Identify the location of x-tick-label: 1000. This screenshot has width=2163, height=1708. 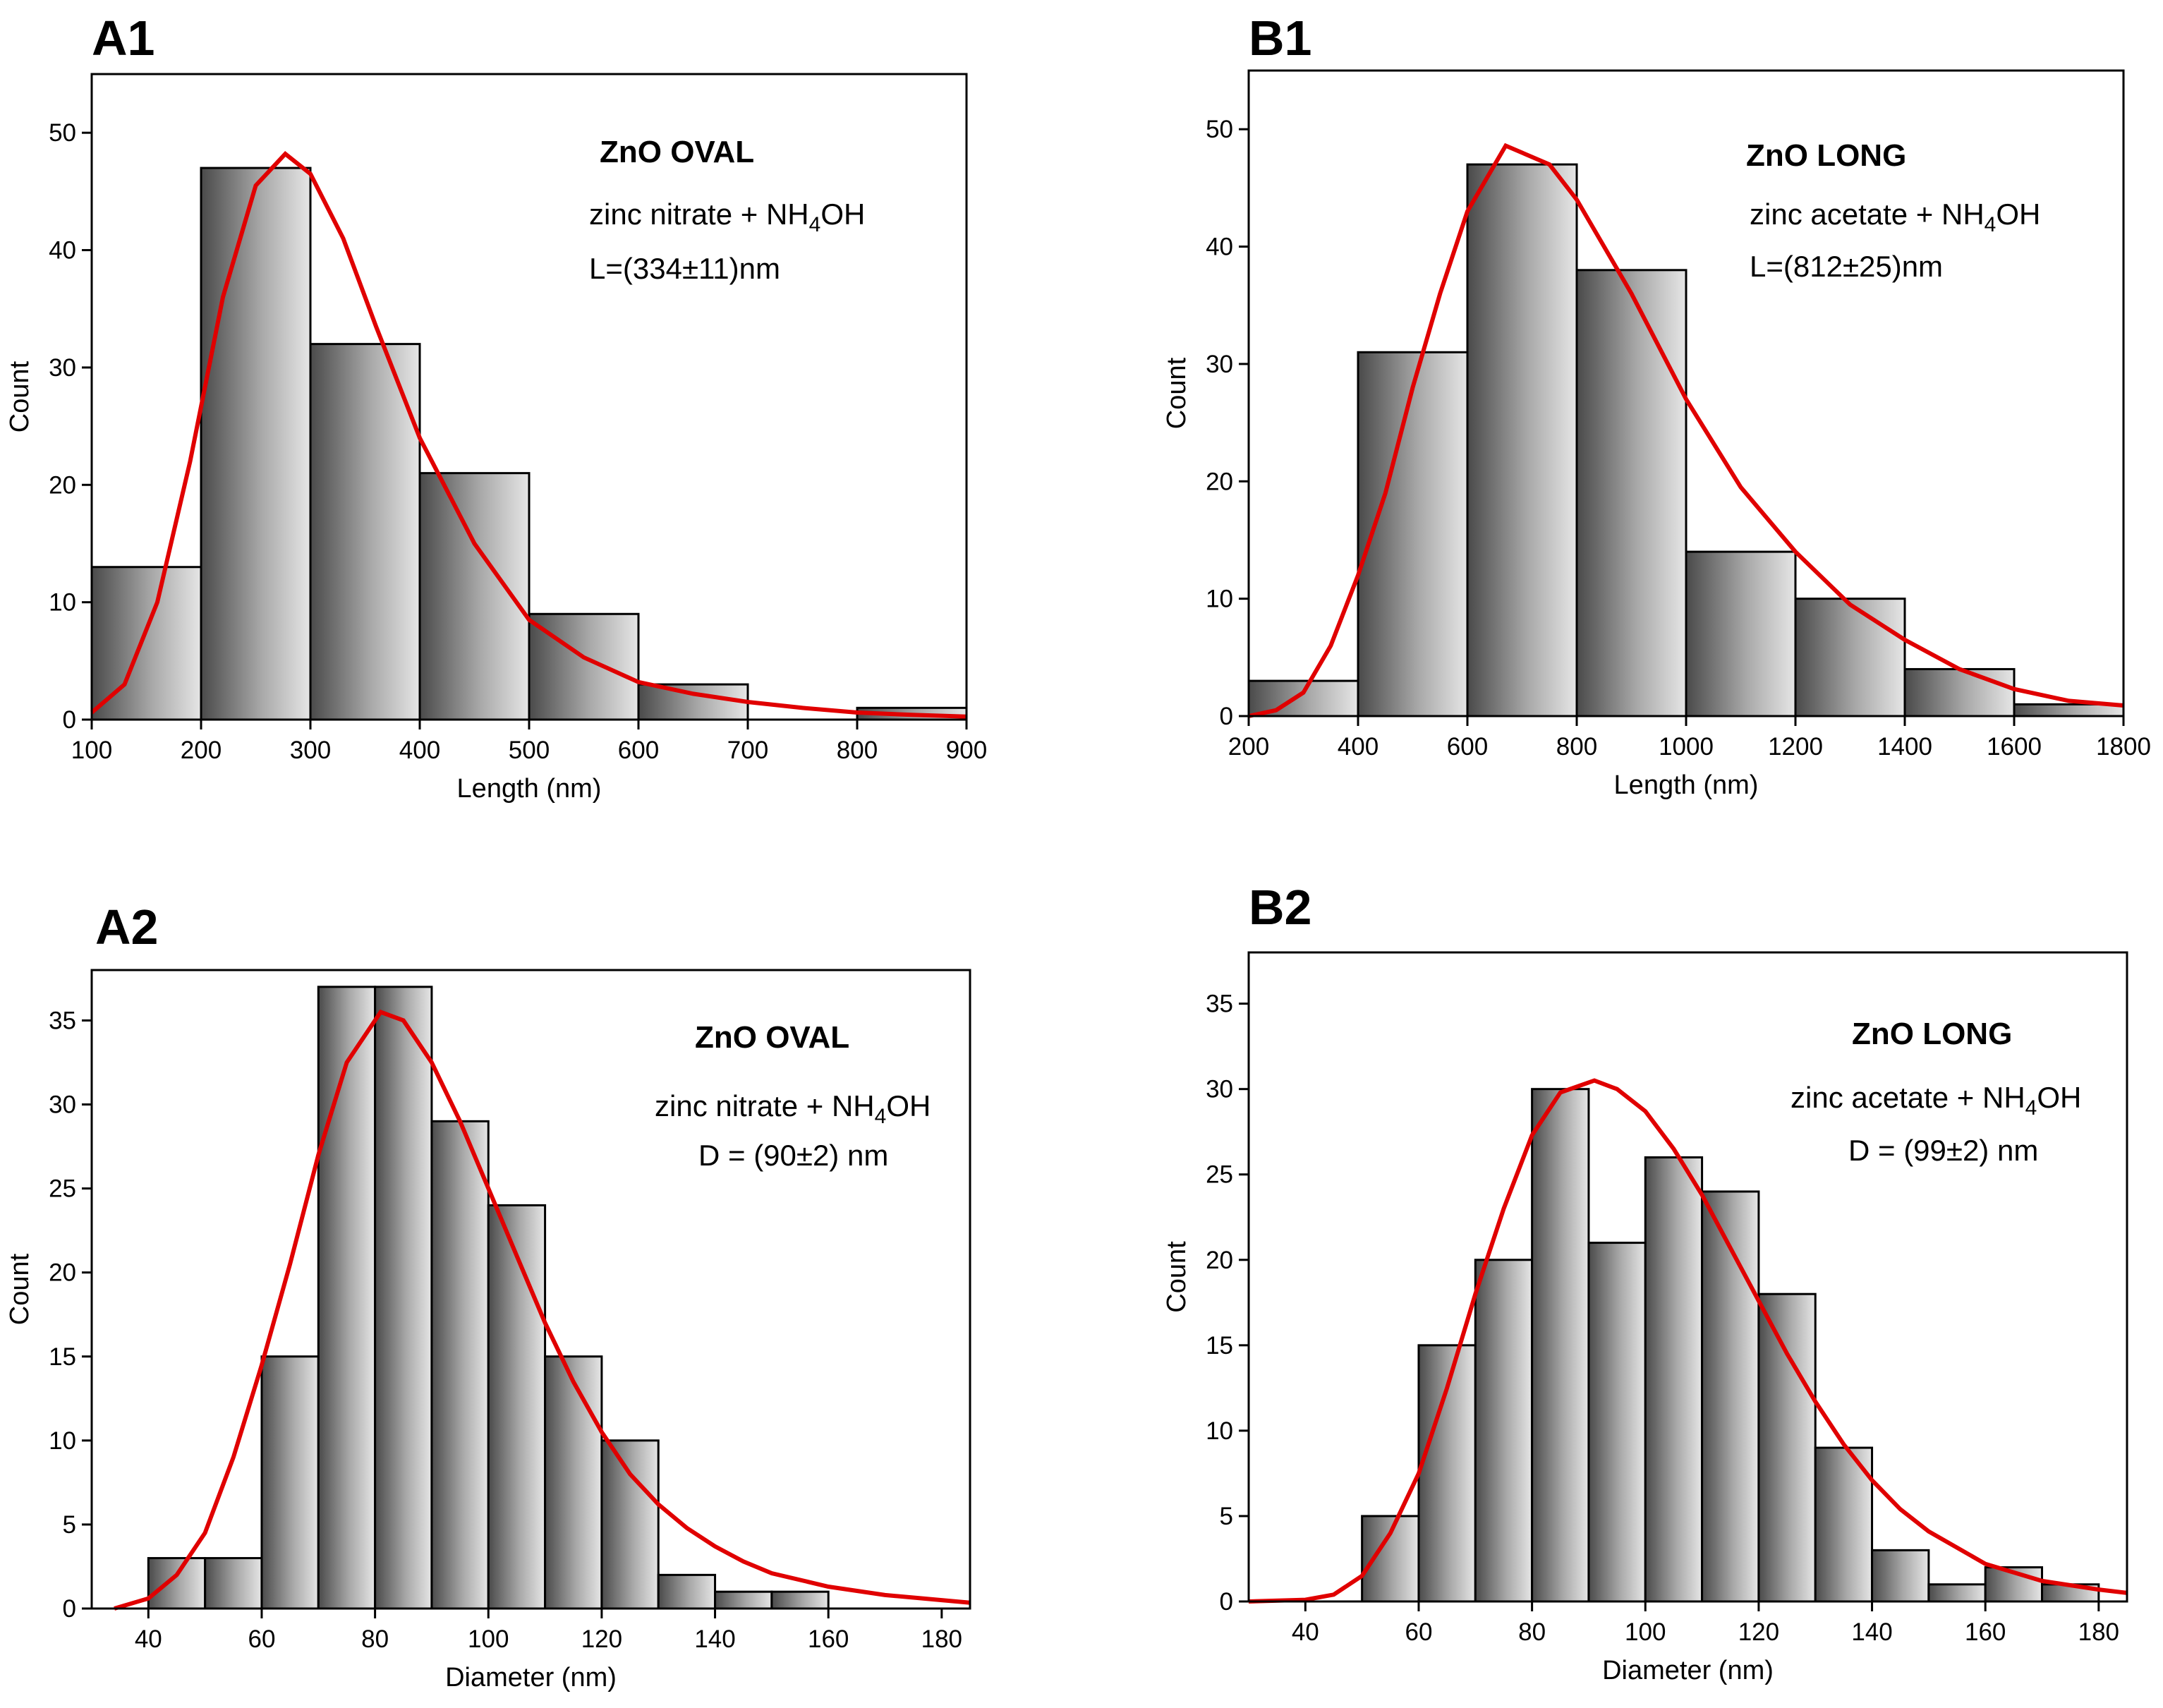
(1687, 747).